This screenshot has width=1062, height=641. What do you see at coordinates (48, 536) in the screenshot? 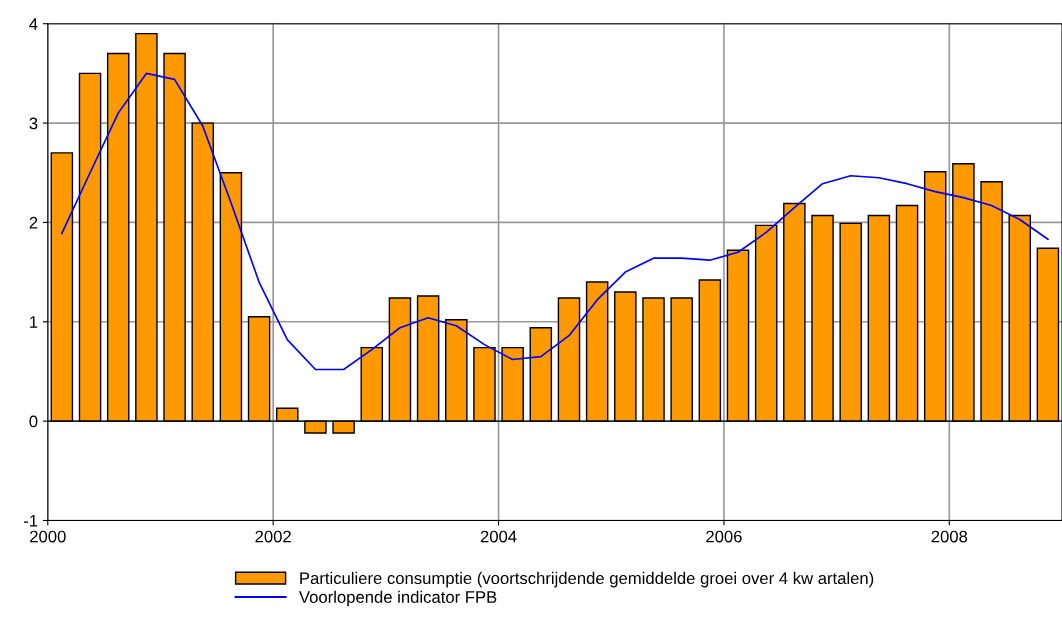
I see `x-tick-label: 2000` at bounding box center [48, 536].